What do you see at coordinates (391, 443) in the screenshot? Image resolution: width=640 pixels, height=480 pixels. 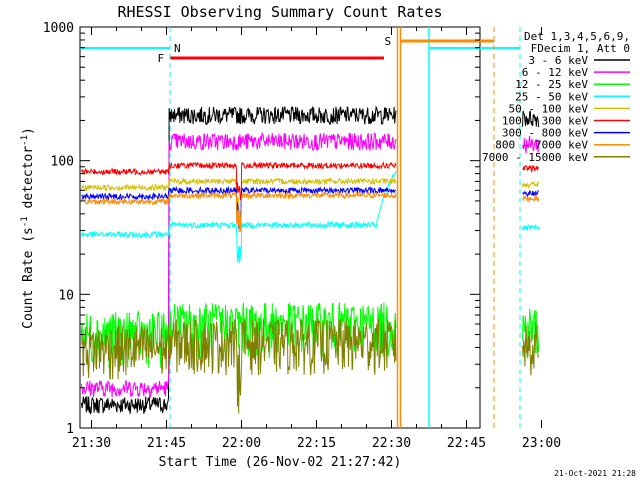 I see `x-tick-label: 22:30` at bounding box center [391, 443].